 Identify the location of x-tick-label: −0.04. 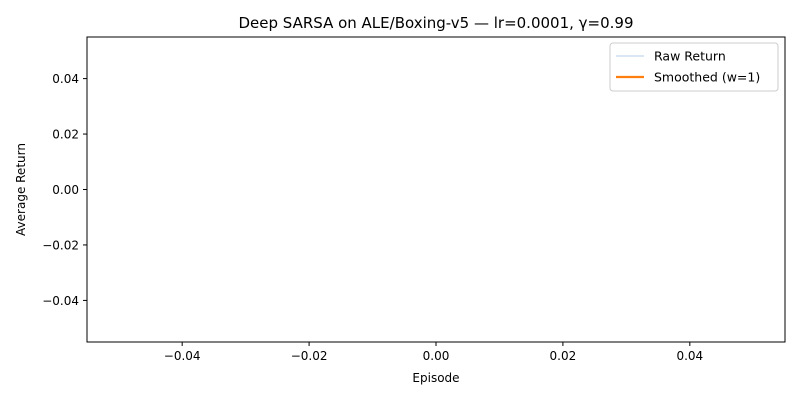
(182, 356).